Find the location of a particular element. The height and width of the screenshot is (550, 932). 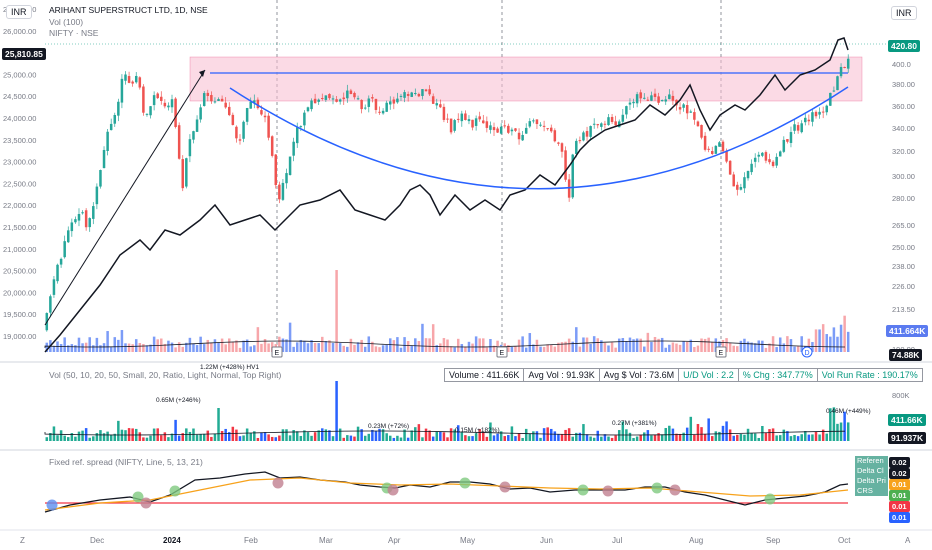

right-currency-button: INR is located at coordinates (904, 13).